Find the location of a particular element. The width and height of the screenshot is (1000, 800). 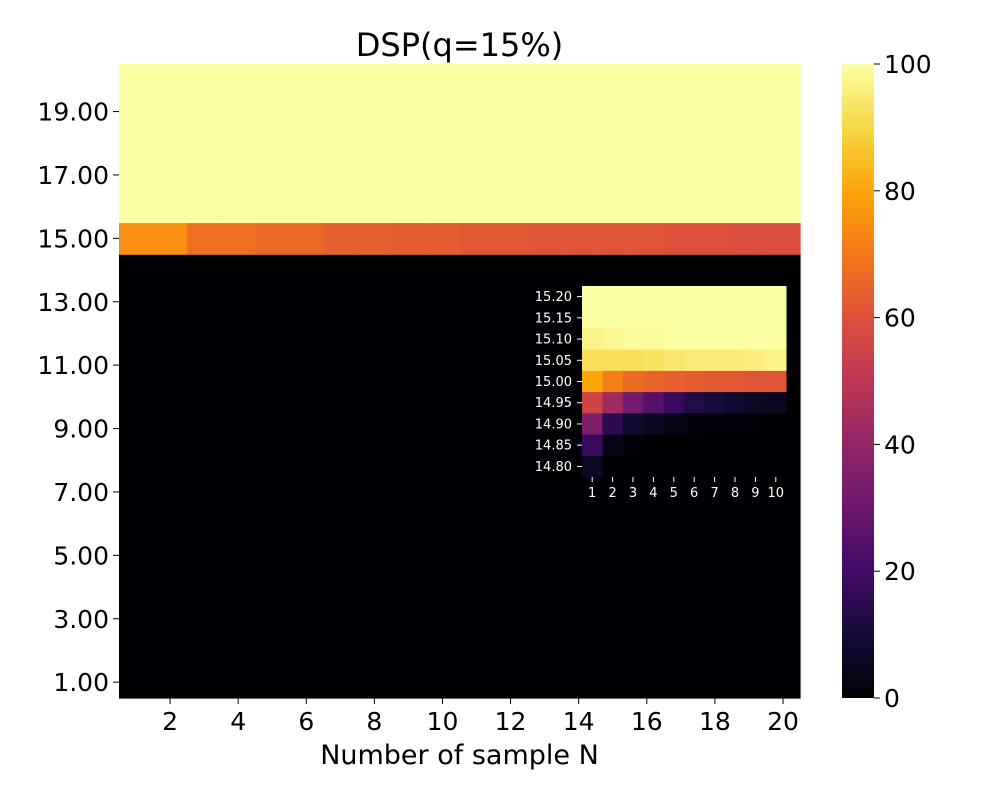

inset-y-tick-label: 14.80 is located at coordinates (553, 467).